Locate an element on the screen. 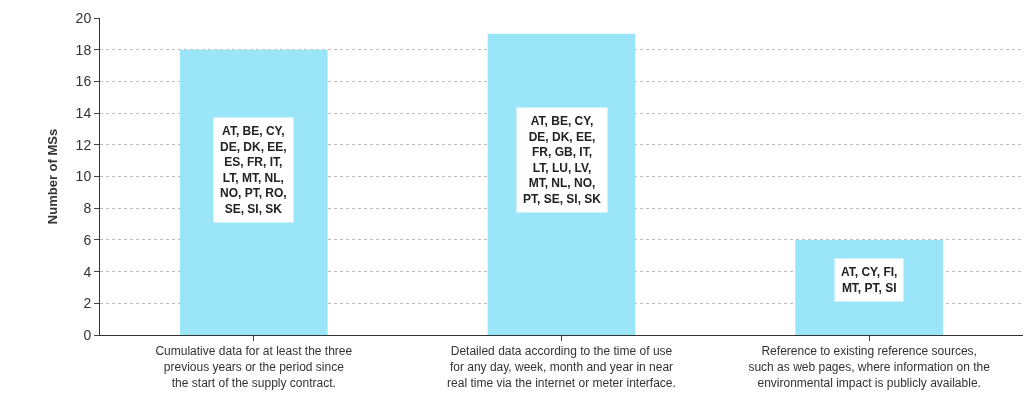 The height and width of the screenshot is (405, 1033). y-tick-label: 16 is located at coordinates (83, 81).